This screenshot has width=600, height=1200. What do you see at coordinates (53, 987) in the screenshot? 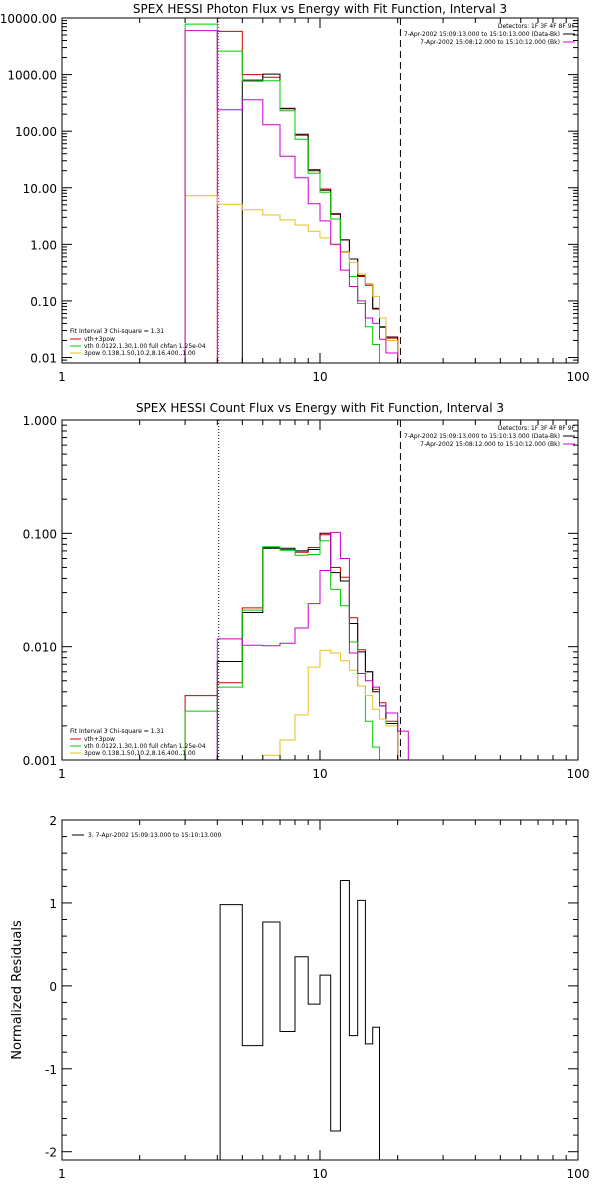
I see `y-tick-label: 0` at bounding box center [53, 987].